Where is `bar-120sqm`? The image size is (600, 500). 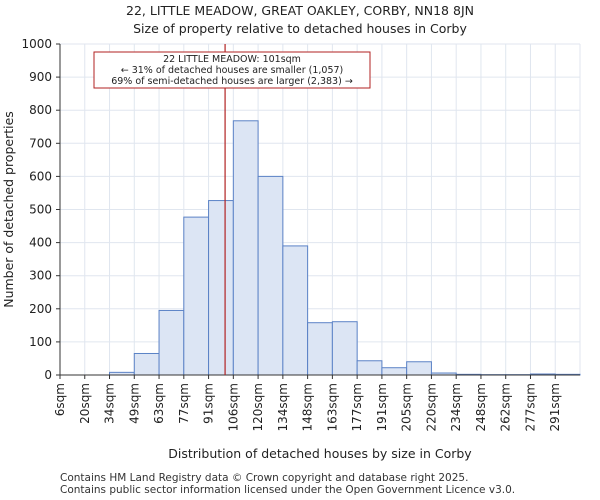 bar-120sqm is located at coordinates (270, 275).